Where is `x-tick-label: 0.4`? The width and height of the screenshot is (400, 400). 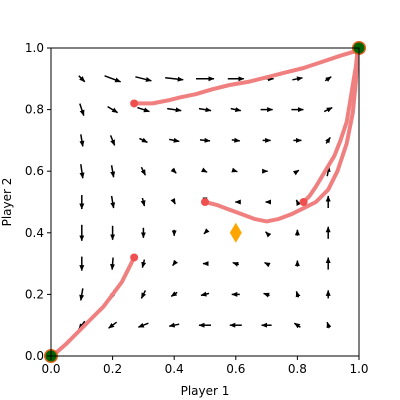
x-tick-label: 0.4 is located at coordinates (174, 369).